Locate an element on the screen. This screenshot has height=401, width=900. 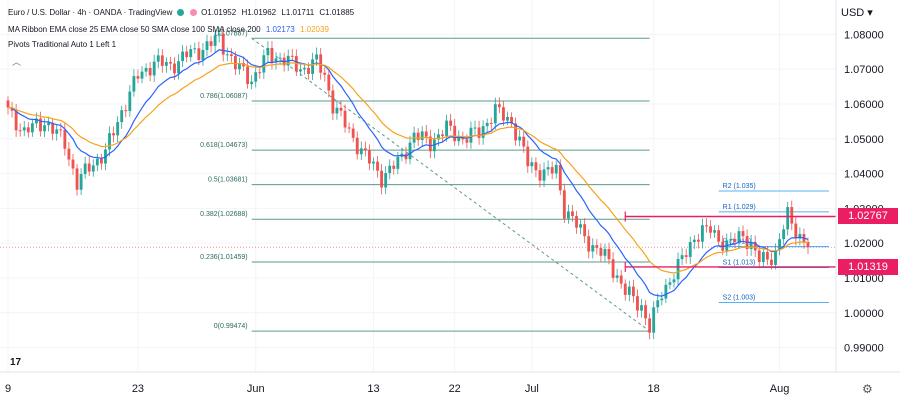
pivot-label: S2 (1.003) is located at coordinates (739, 297).